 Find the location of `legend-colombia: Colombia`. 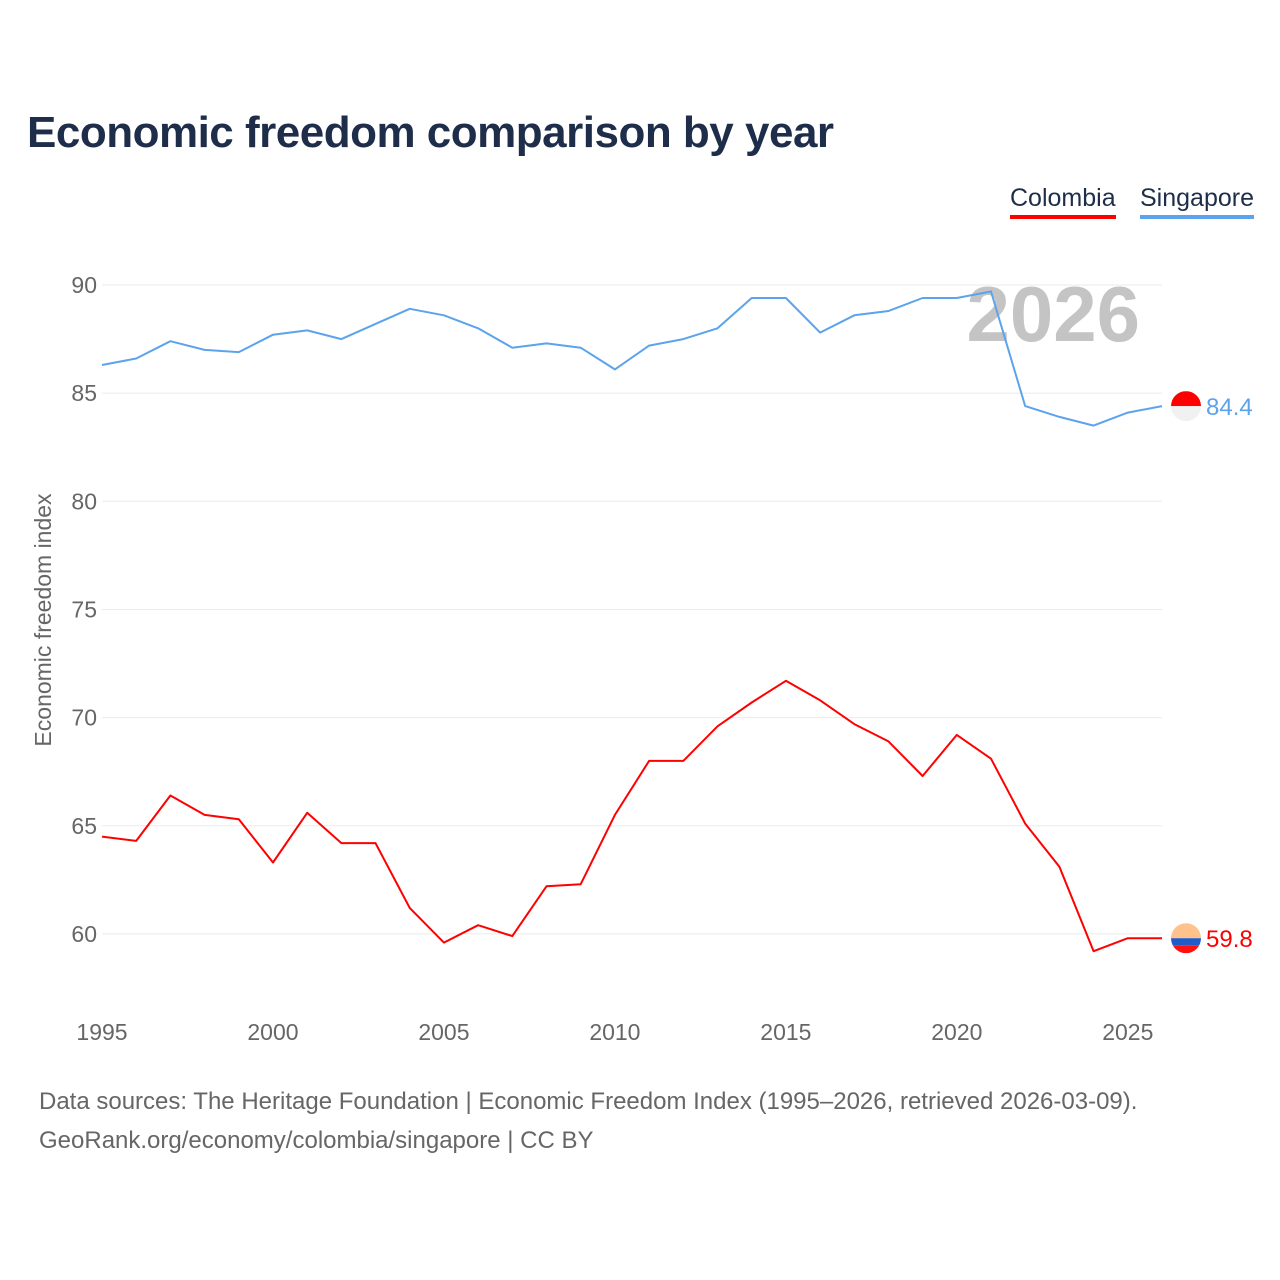

legend-colombia: Colombia is located at coordinates (1063, 201).